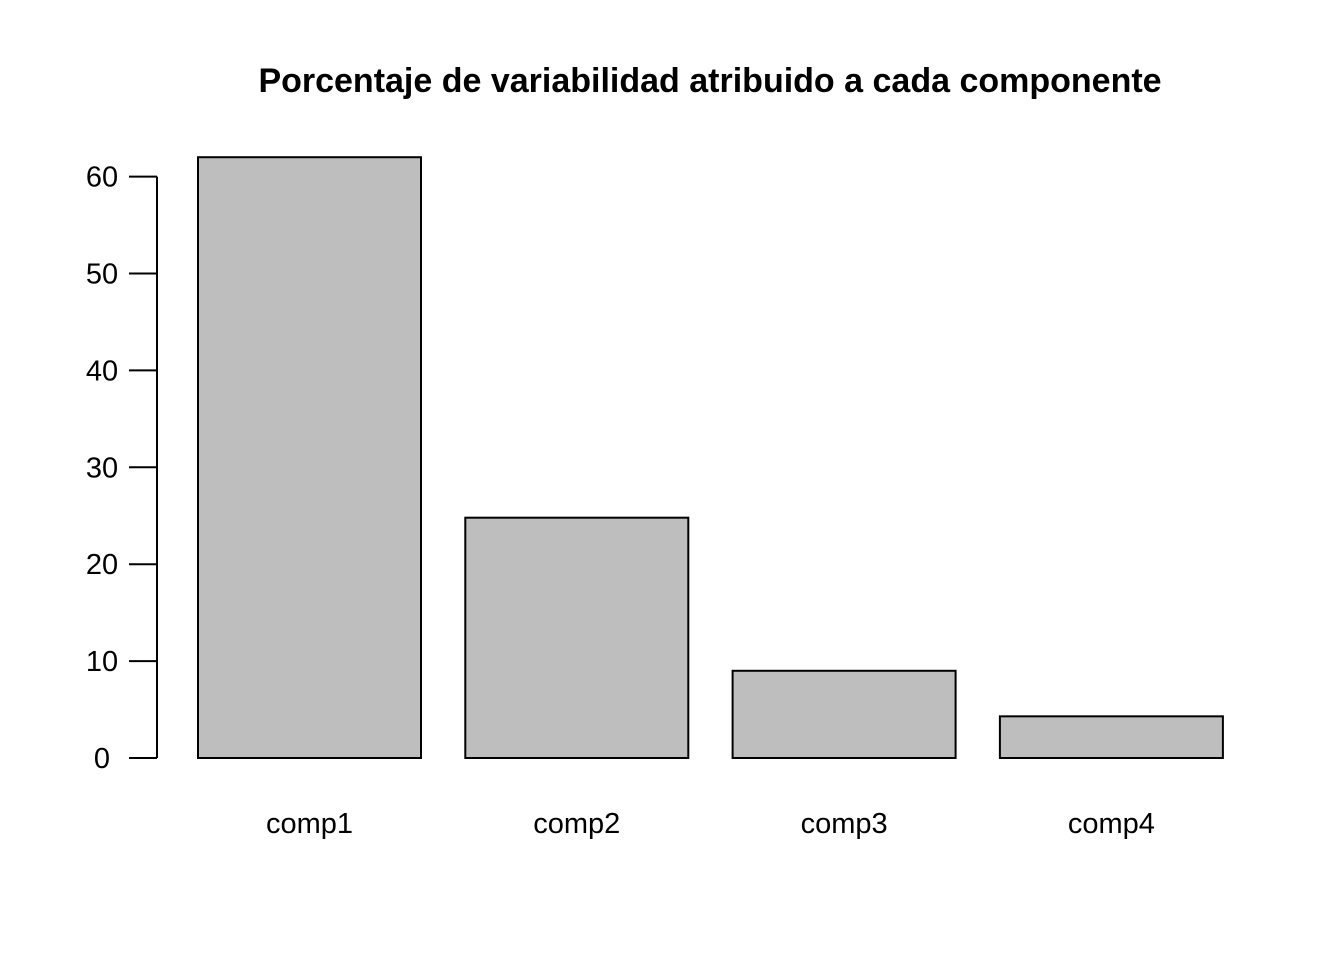 The height and width of the screenshot is (960, 1344). I want to click on y-axis-ticks: 0 10 20 30 40 50 60, so click(121, 468).